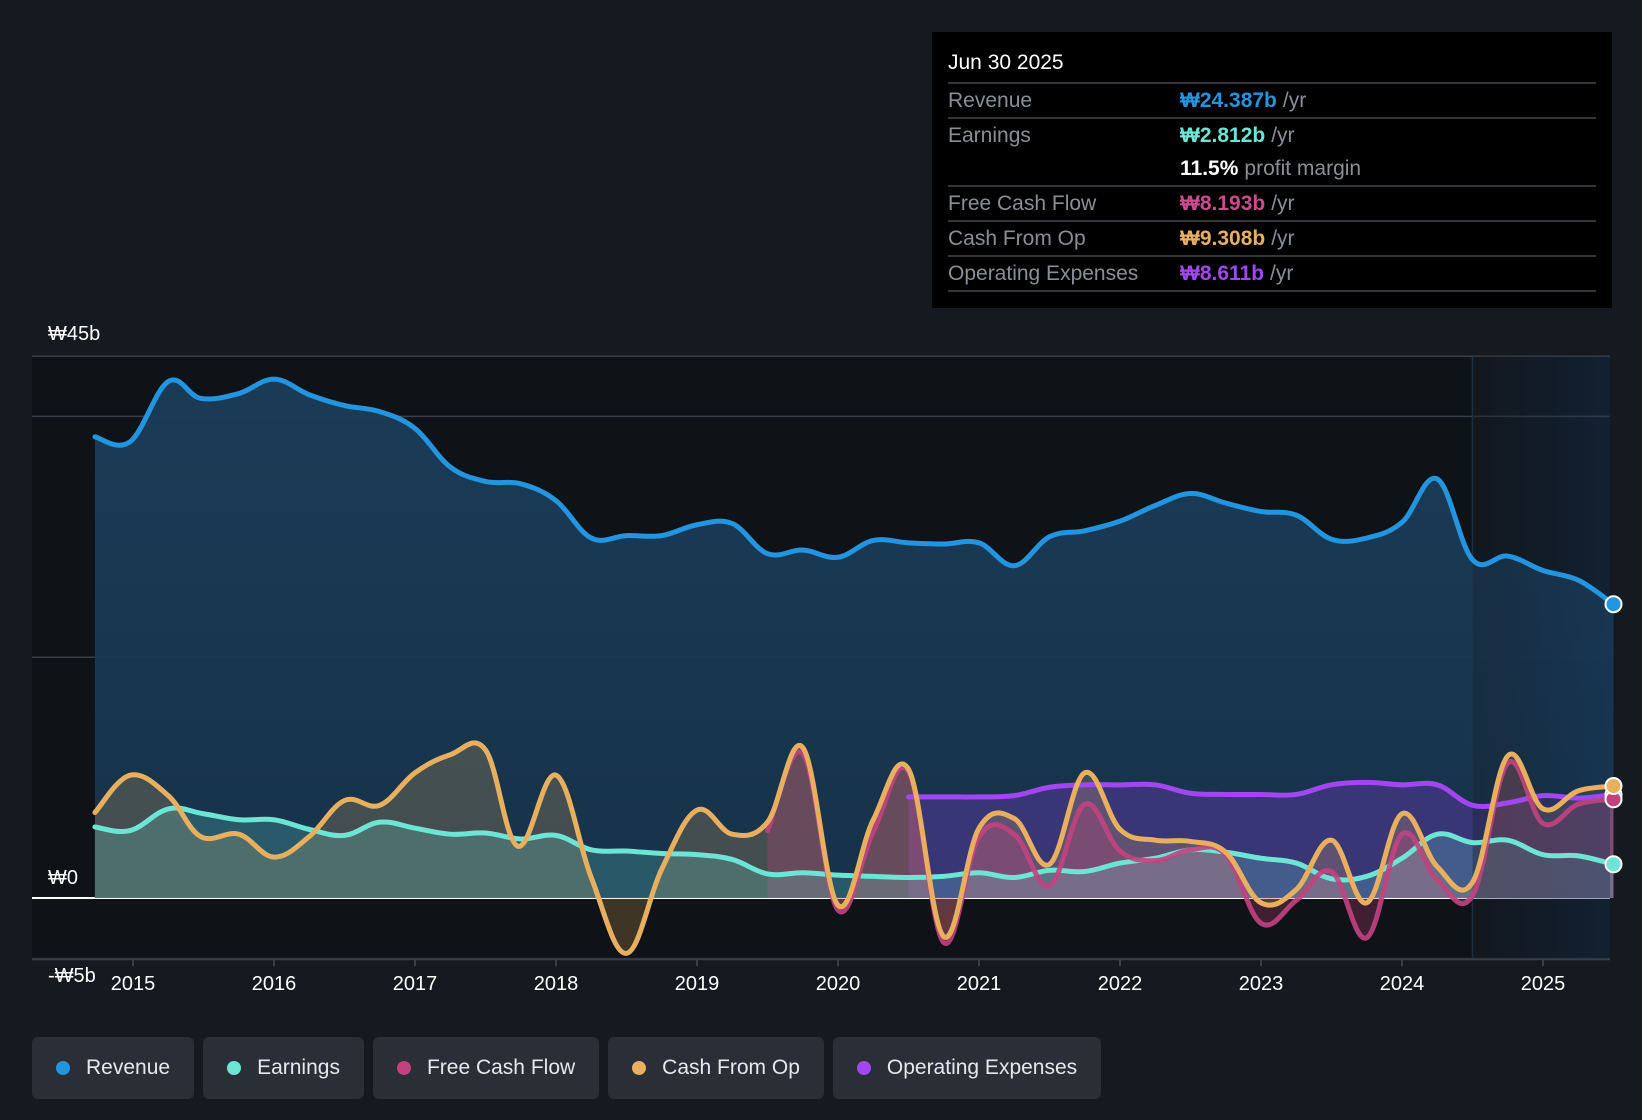 The width and height of the screenshot is (1642, 1120). Describe the element at coordinates (1541, 657) in the screenshot. I see `forecast-region` at that location.